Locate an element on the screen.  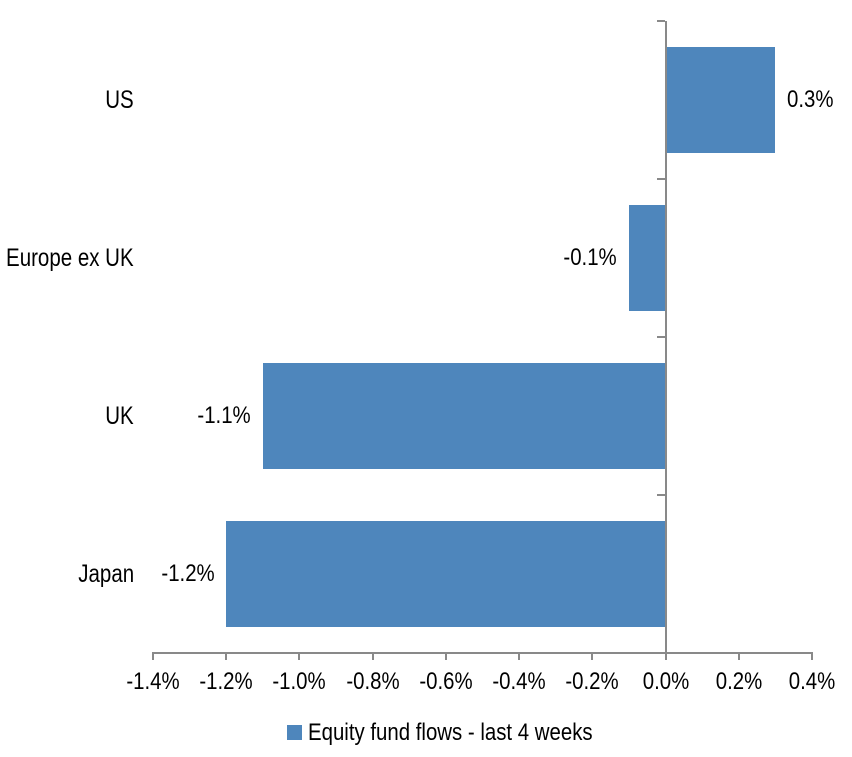
bar-japan is located at coordinates (446, 574).